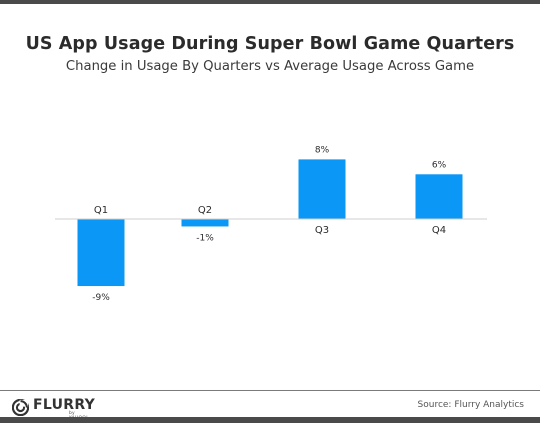 The width and height of the screenshot is (540, 423). Describe the element at coordinates (270, 2) in the screenshot. I see `top-border` at that location.